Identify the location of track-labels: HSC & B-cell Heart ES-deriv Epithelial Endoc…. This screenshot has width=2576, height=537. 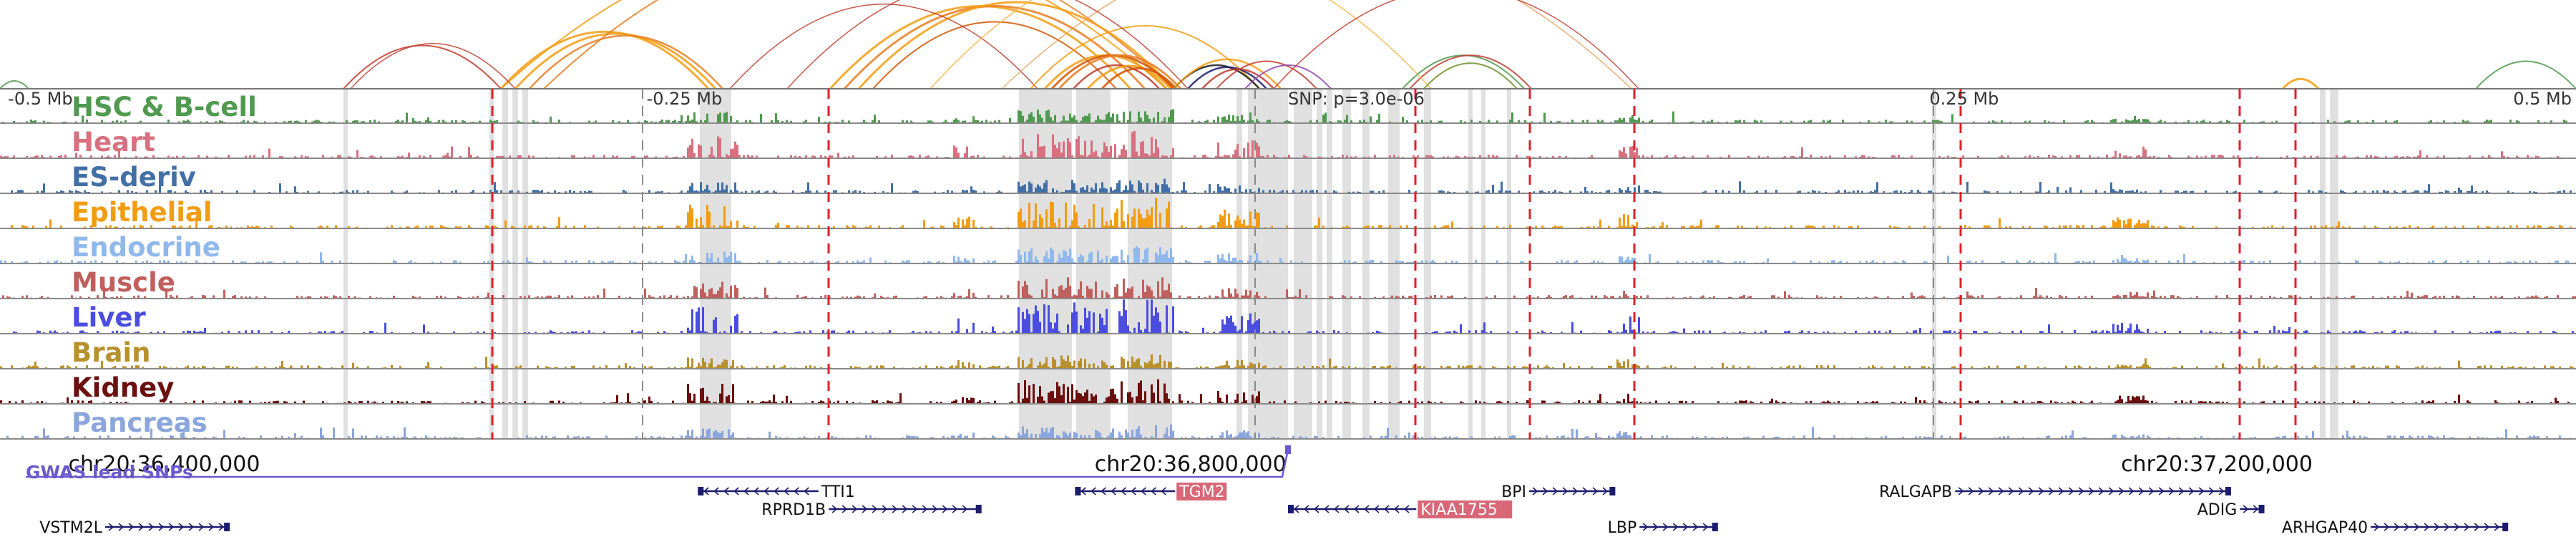
(164, 265).